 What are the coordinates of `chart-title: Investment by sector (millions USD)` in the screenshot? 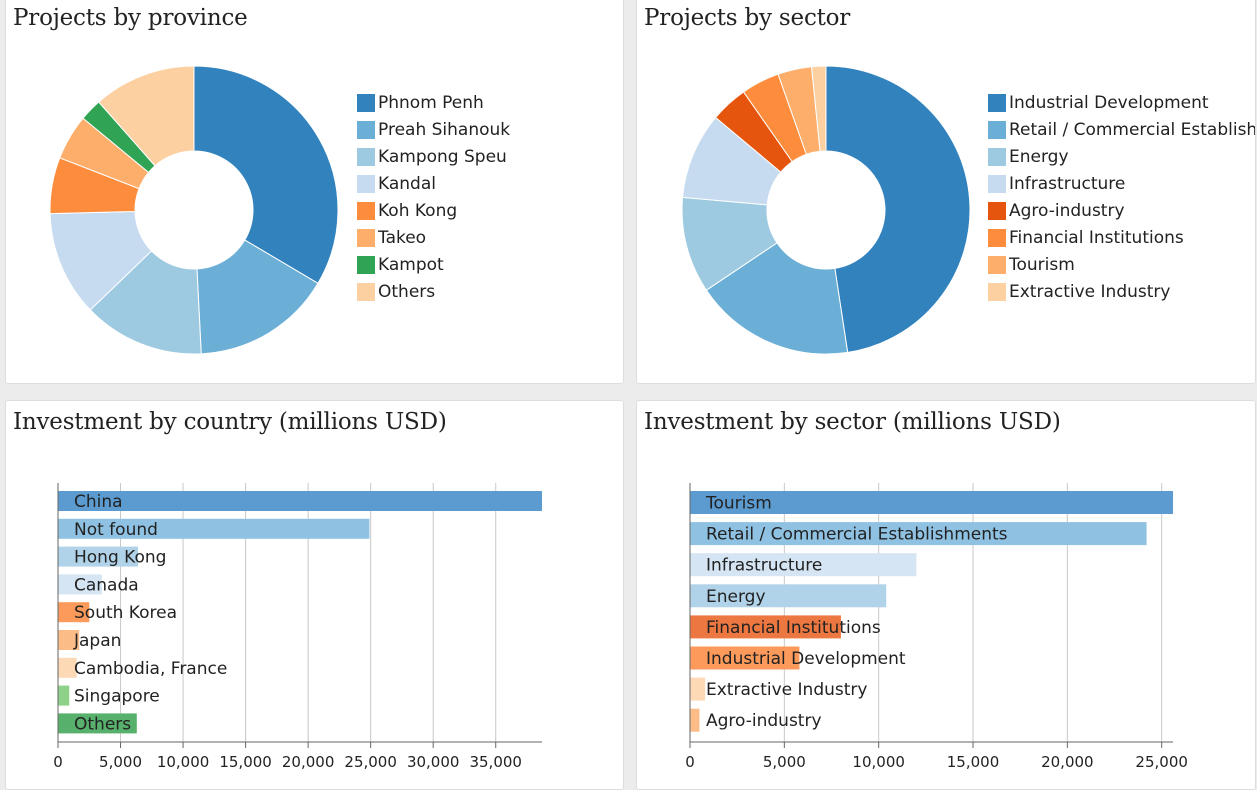 It's located at (852, 422).